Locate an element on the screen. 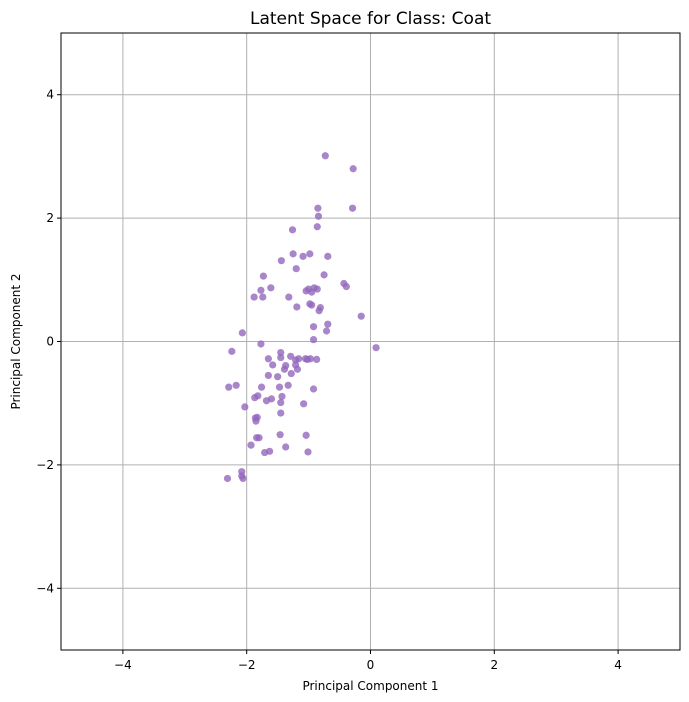  y-tick-label: 4 is located at coordinates (50, 95).